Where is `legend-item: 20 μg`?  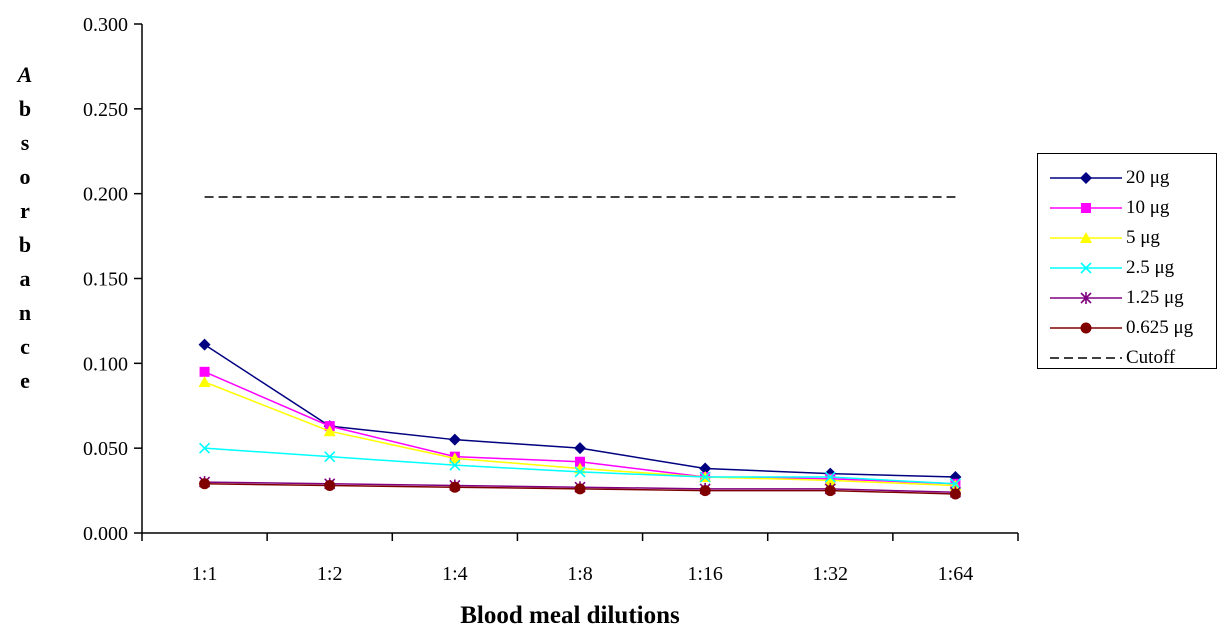 legend-item: 20 μg is located at coordinates (1108, 178).